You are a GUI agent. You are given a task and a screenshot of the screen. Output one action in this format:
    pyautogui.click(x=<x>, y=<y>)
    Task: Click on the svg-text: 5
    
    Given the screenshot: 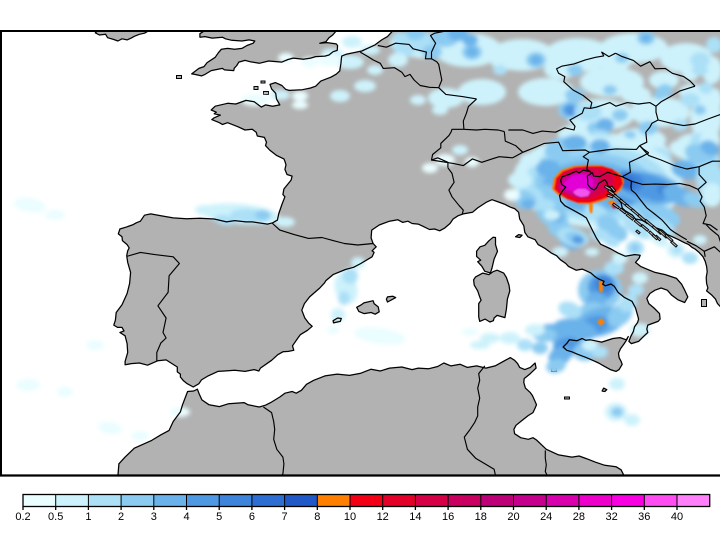 What is the action you would take?
    pyautogui.click(x=219, y=517)
    